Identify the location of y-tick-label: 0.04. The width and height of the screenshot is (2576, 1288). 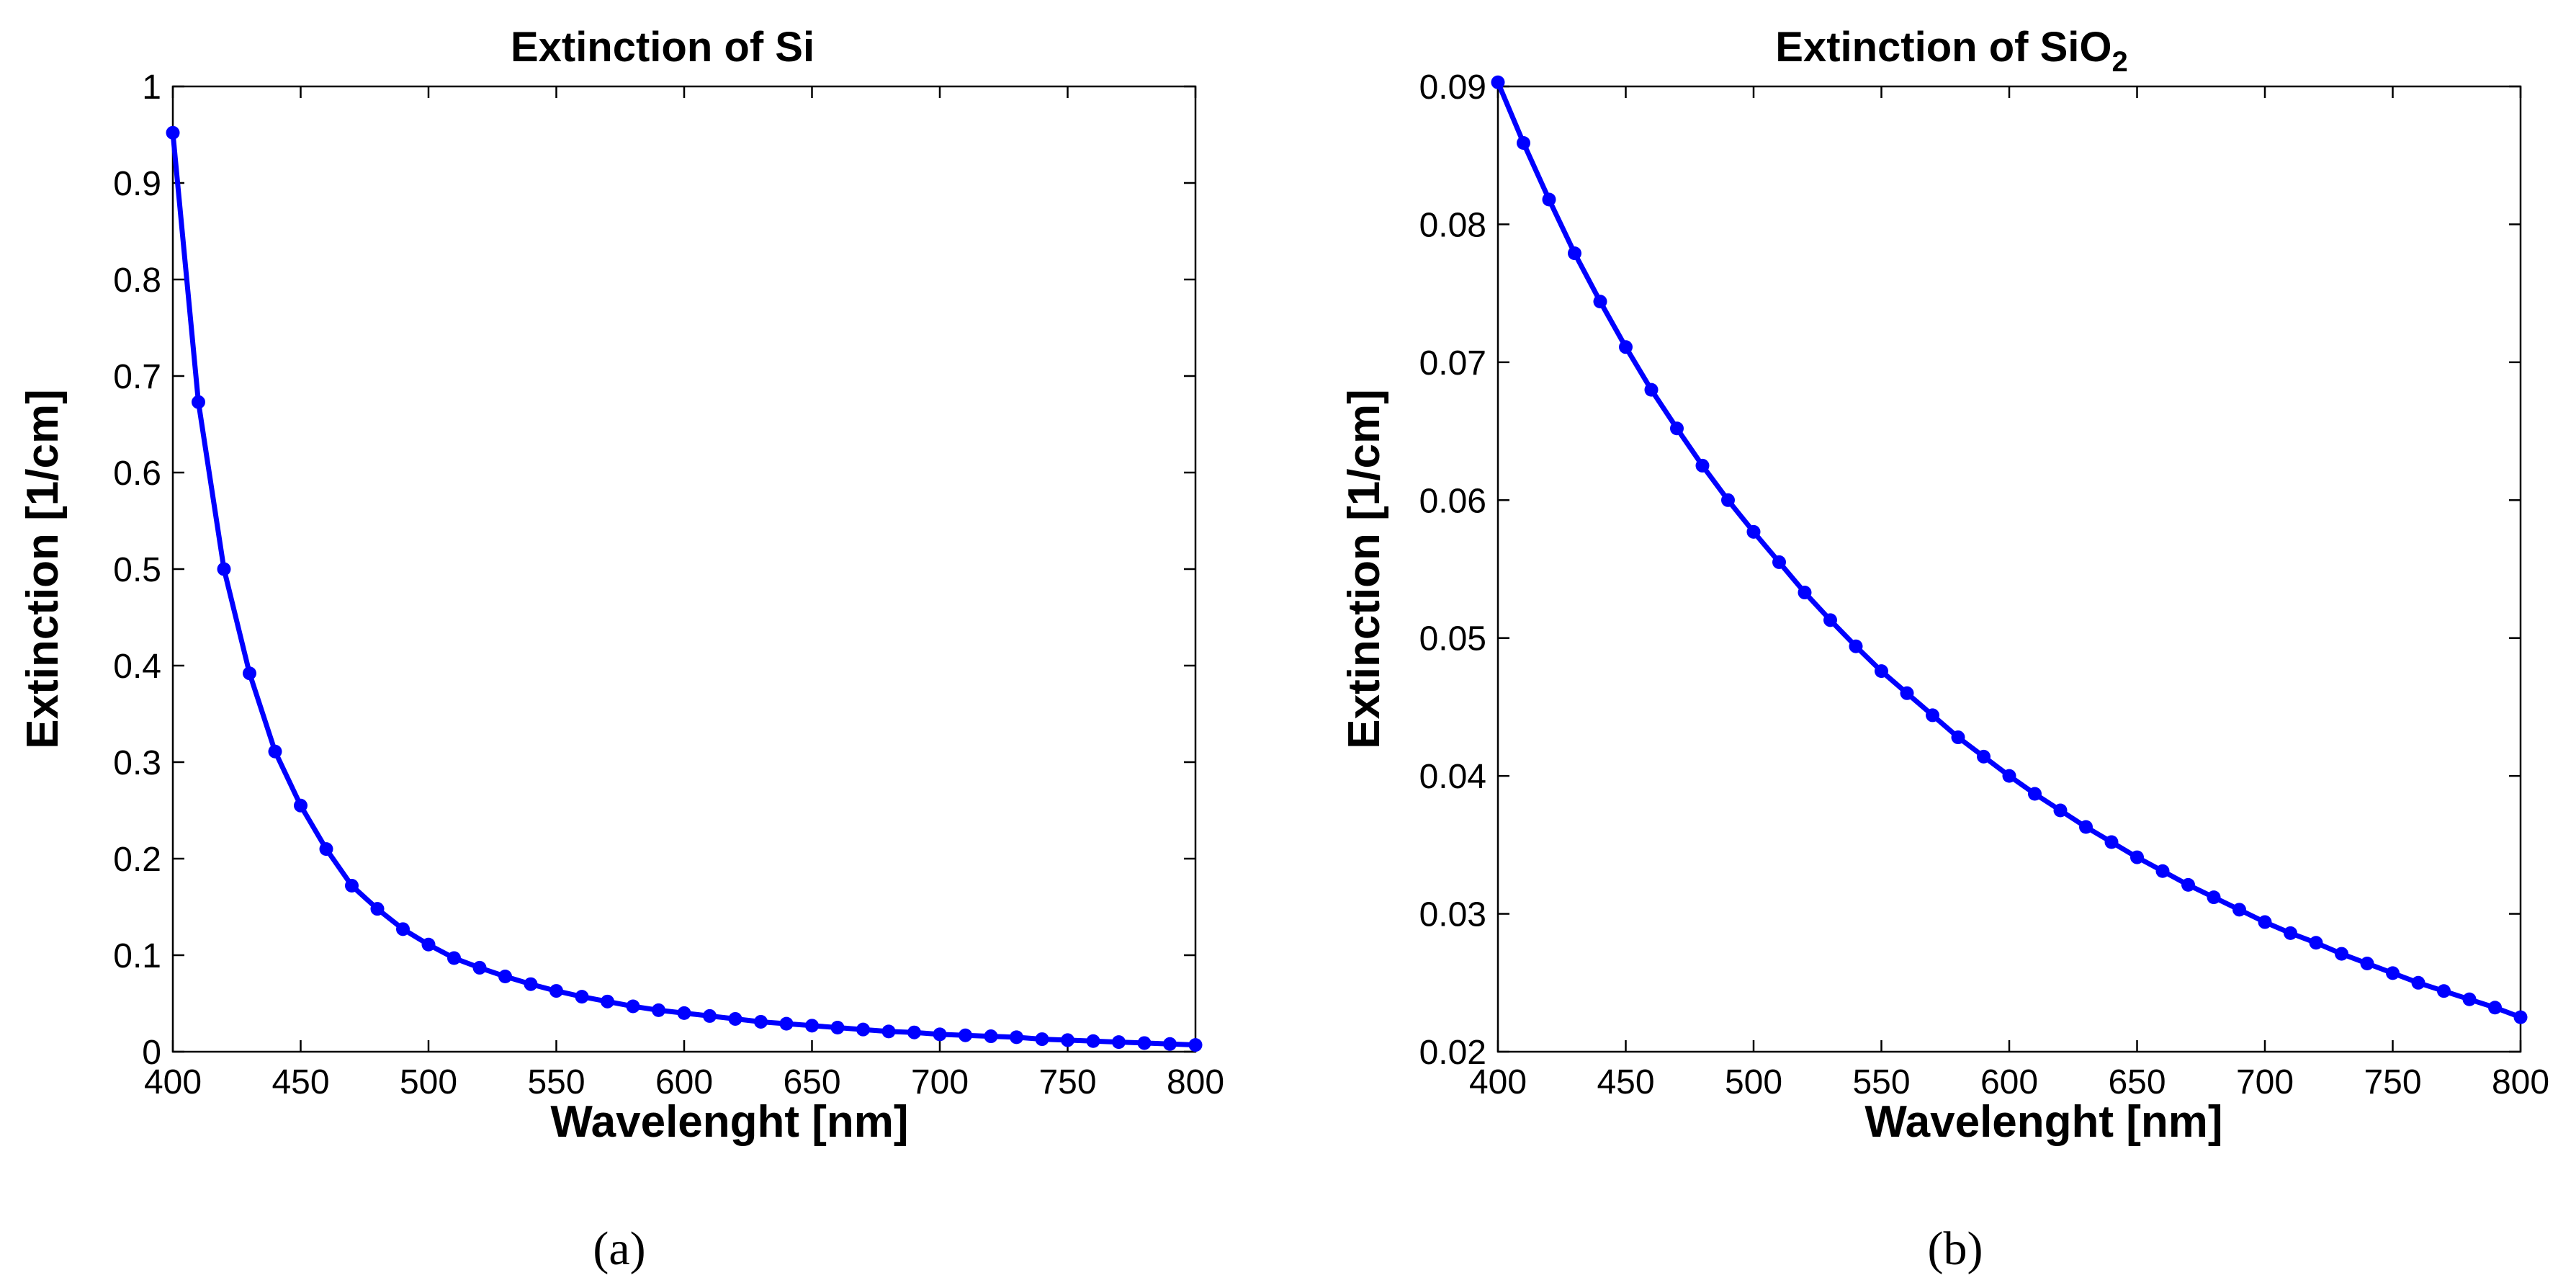
(1452, 777).